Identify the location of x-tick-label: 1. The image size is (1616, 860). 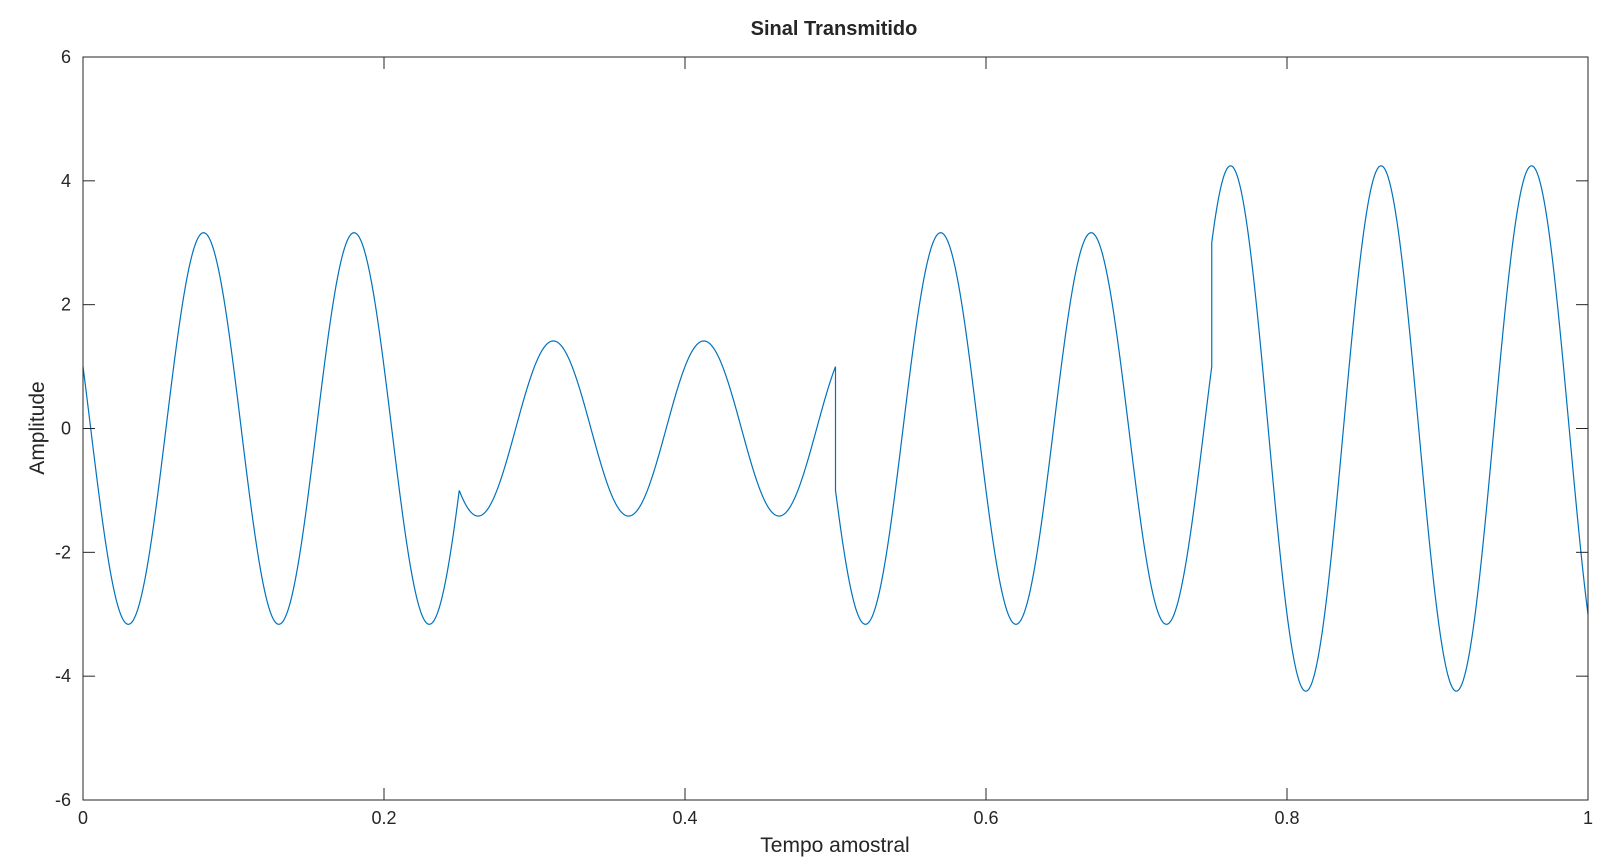
(1588, 818).